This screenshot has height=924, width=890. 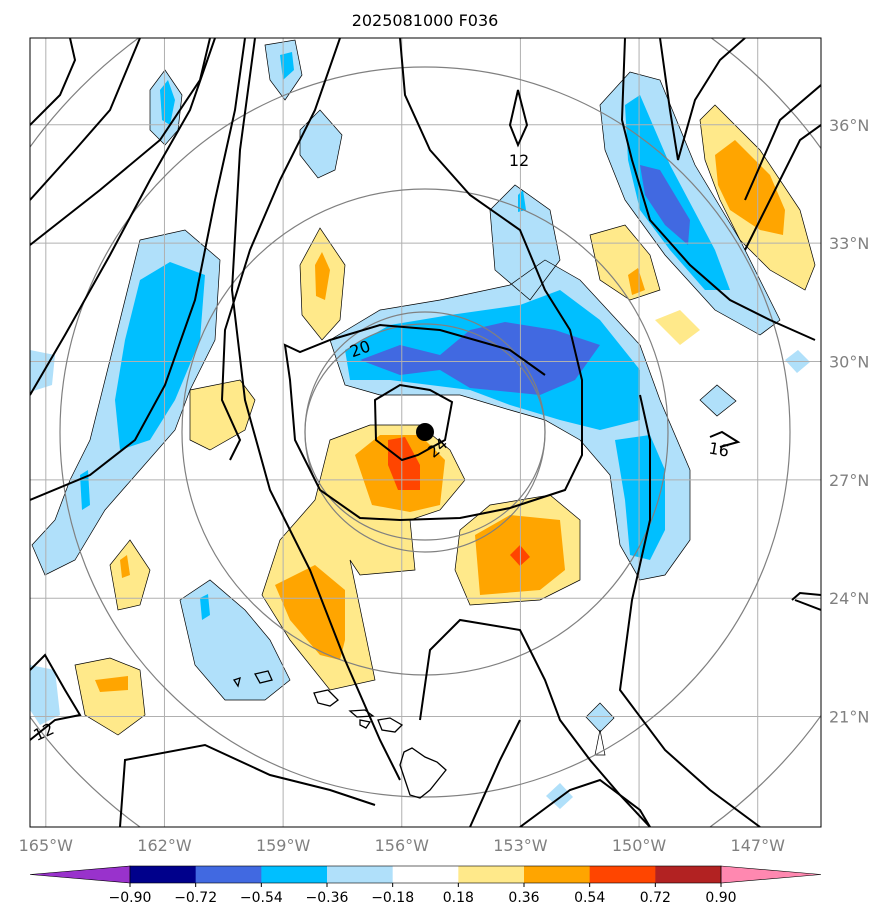 I want to click on colorbar-tick-label: 0.90, so click(x=720, y=898).